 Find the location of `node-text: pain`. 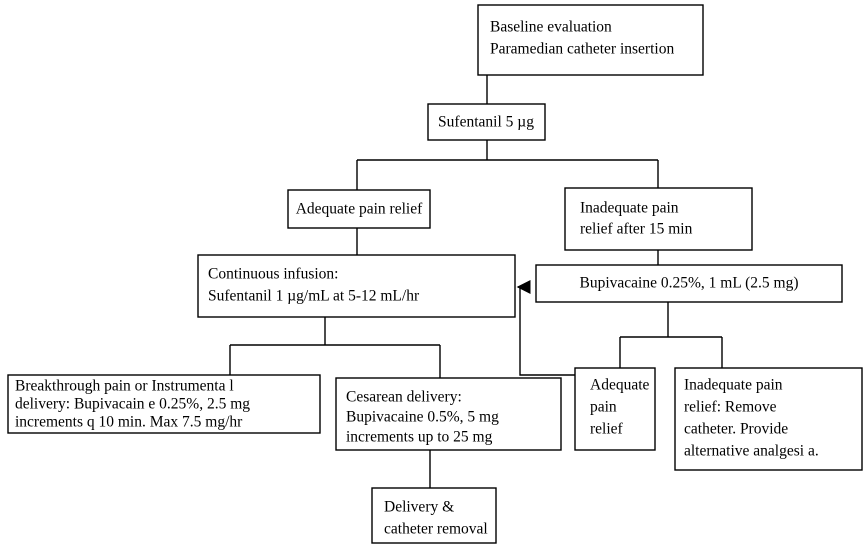

node-text: pain is located at coordinates (603, 407).